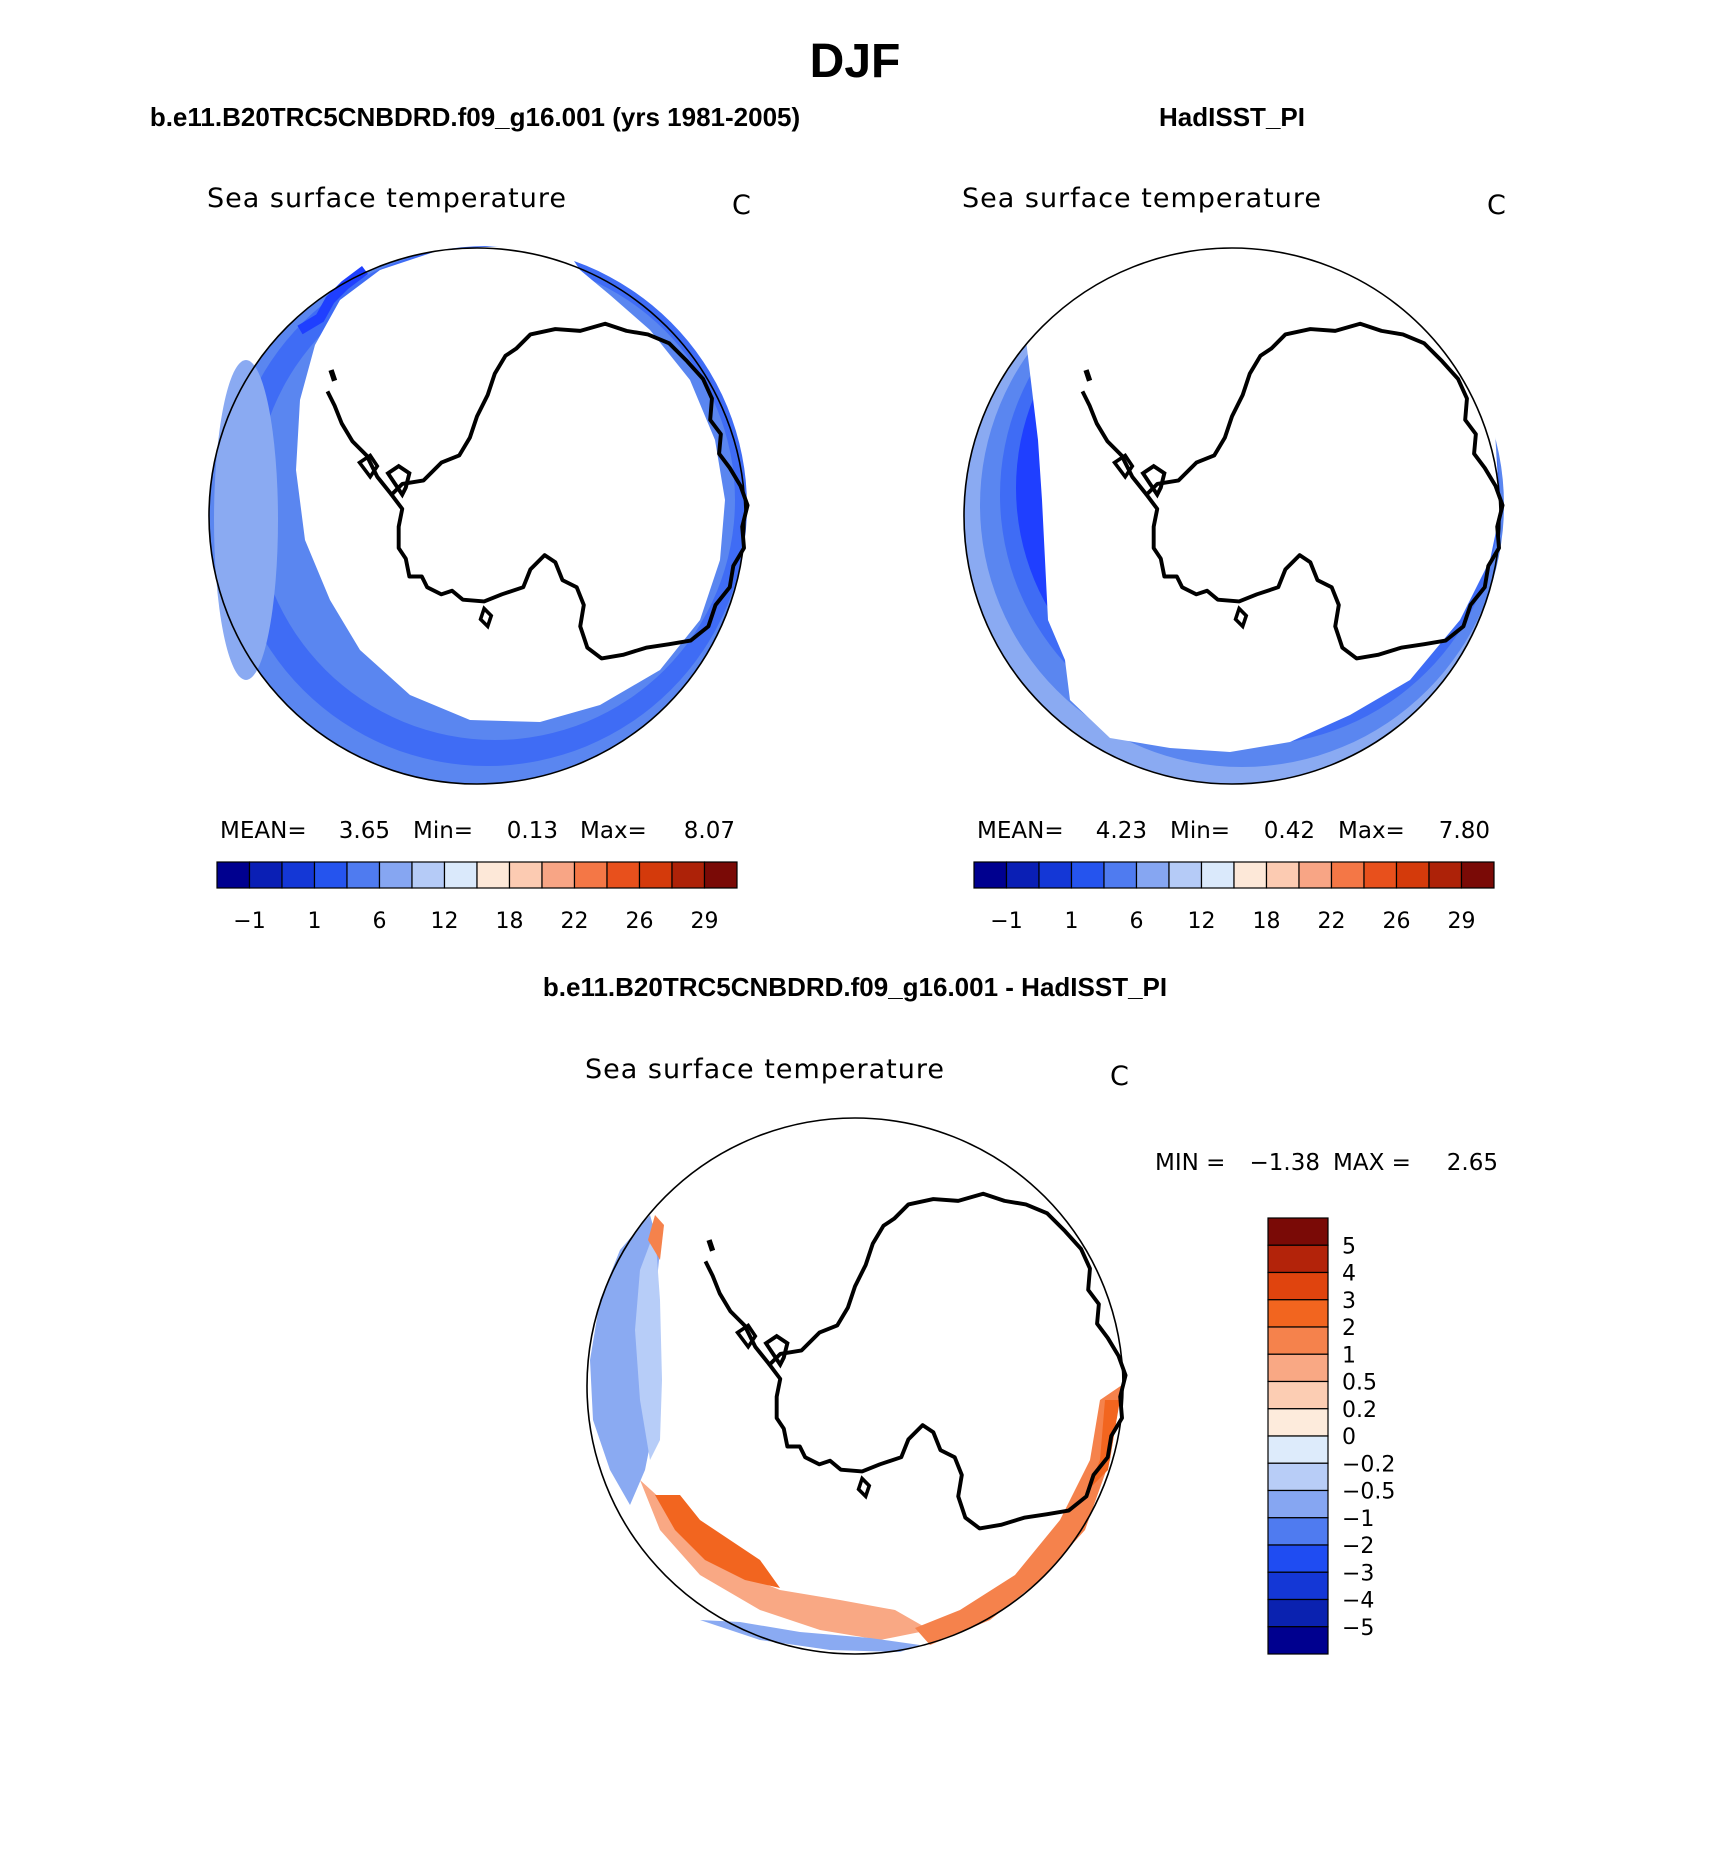 The height and width of the screenshot is (1859, 1710). Describe the element at coordinates (1464, 831) in the screenshot. I see `obs-max-value: 7.80` at that location.